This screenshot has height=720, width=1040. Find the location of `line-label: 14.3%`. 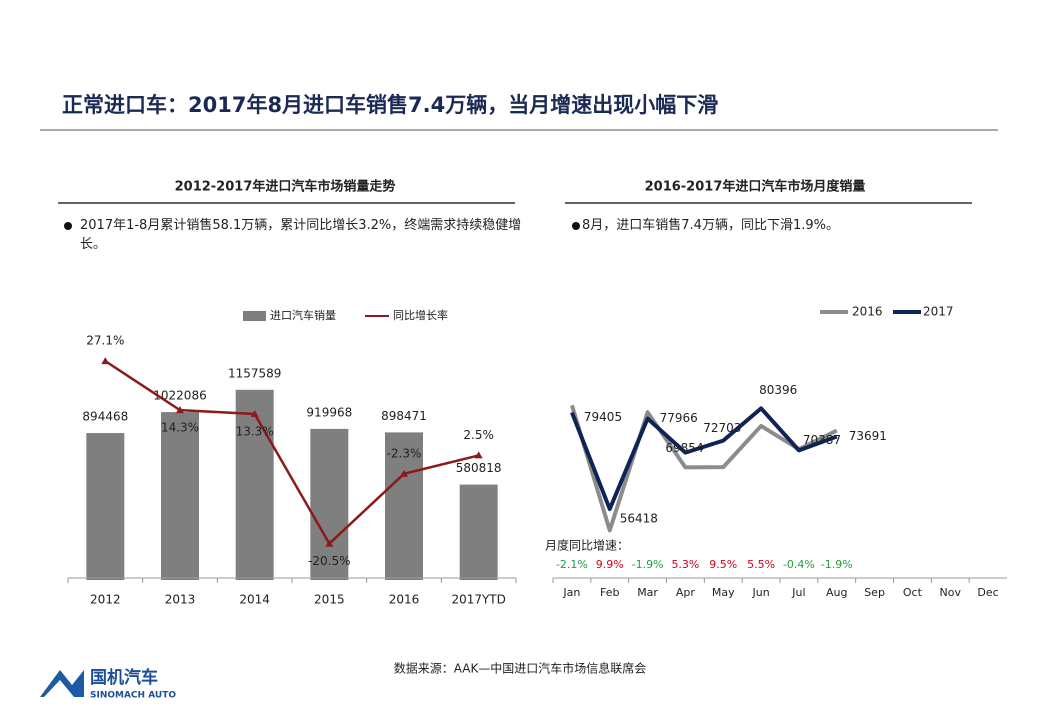

line-label: 14.3% is located at coordinates (180, 428).